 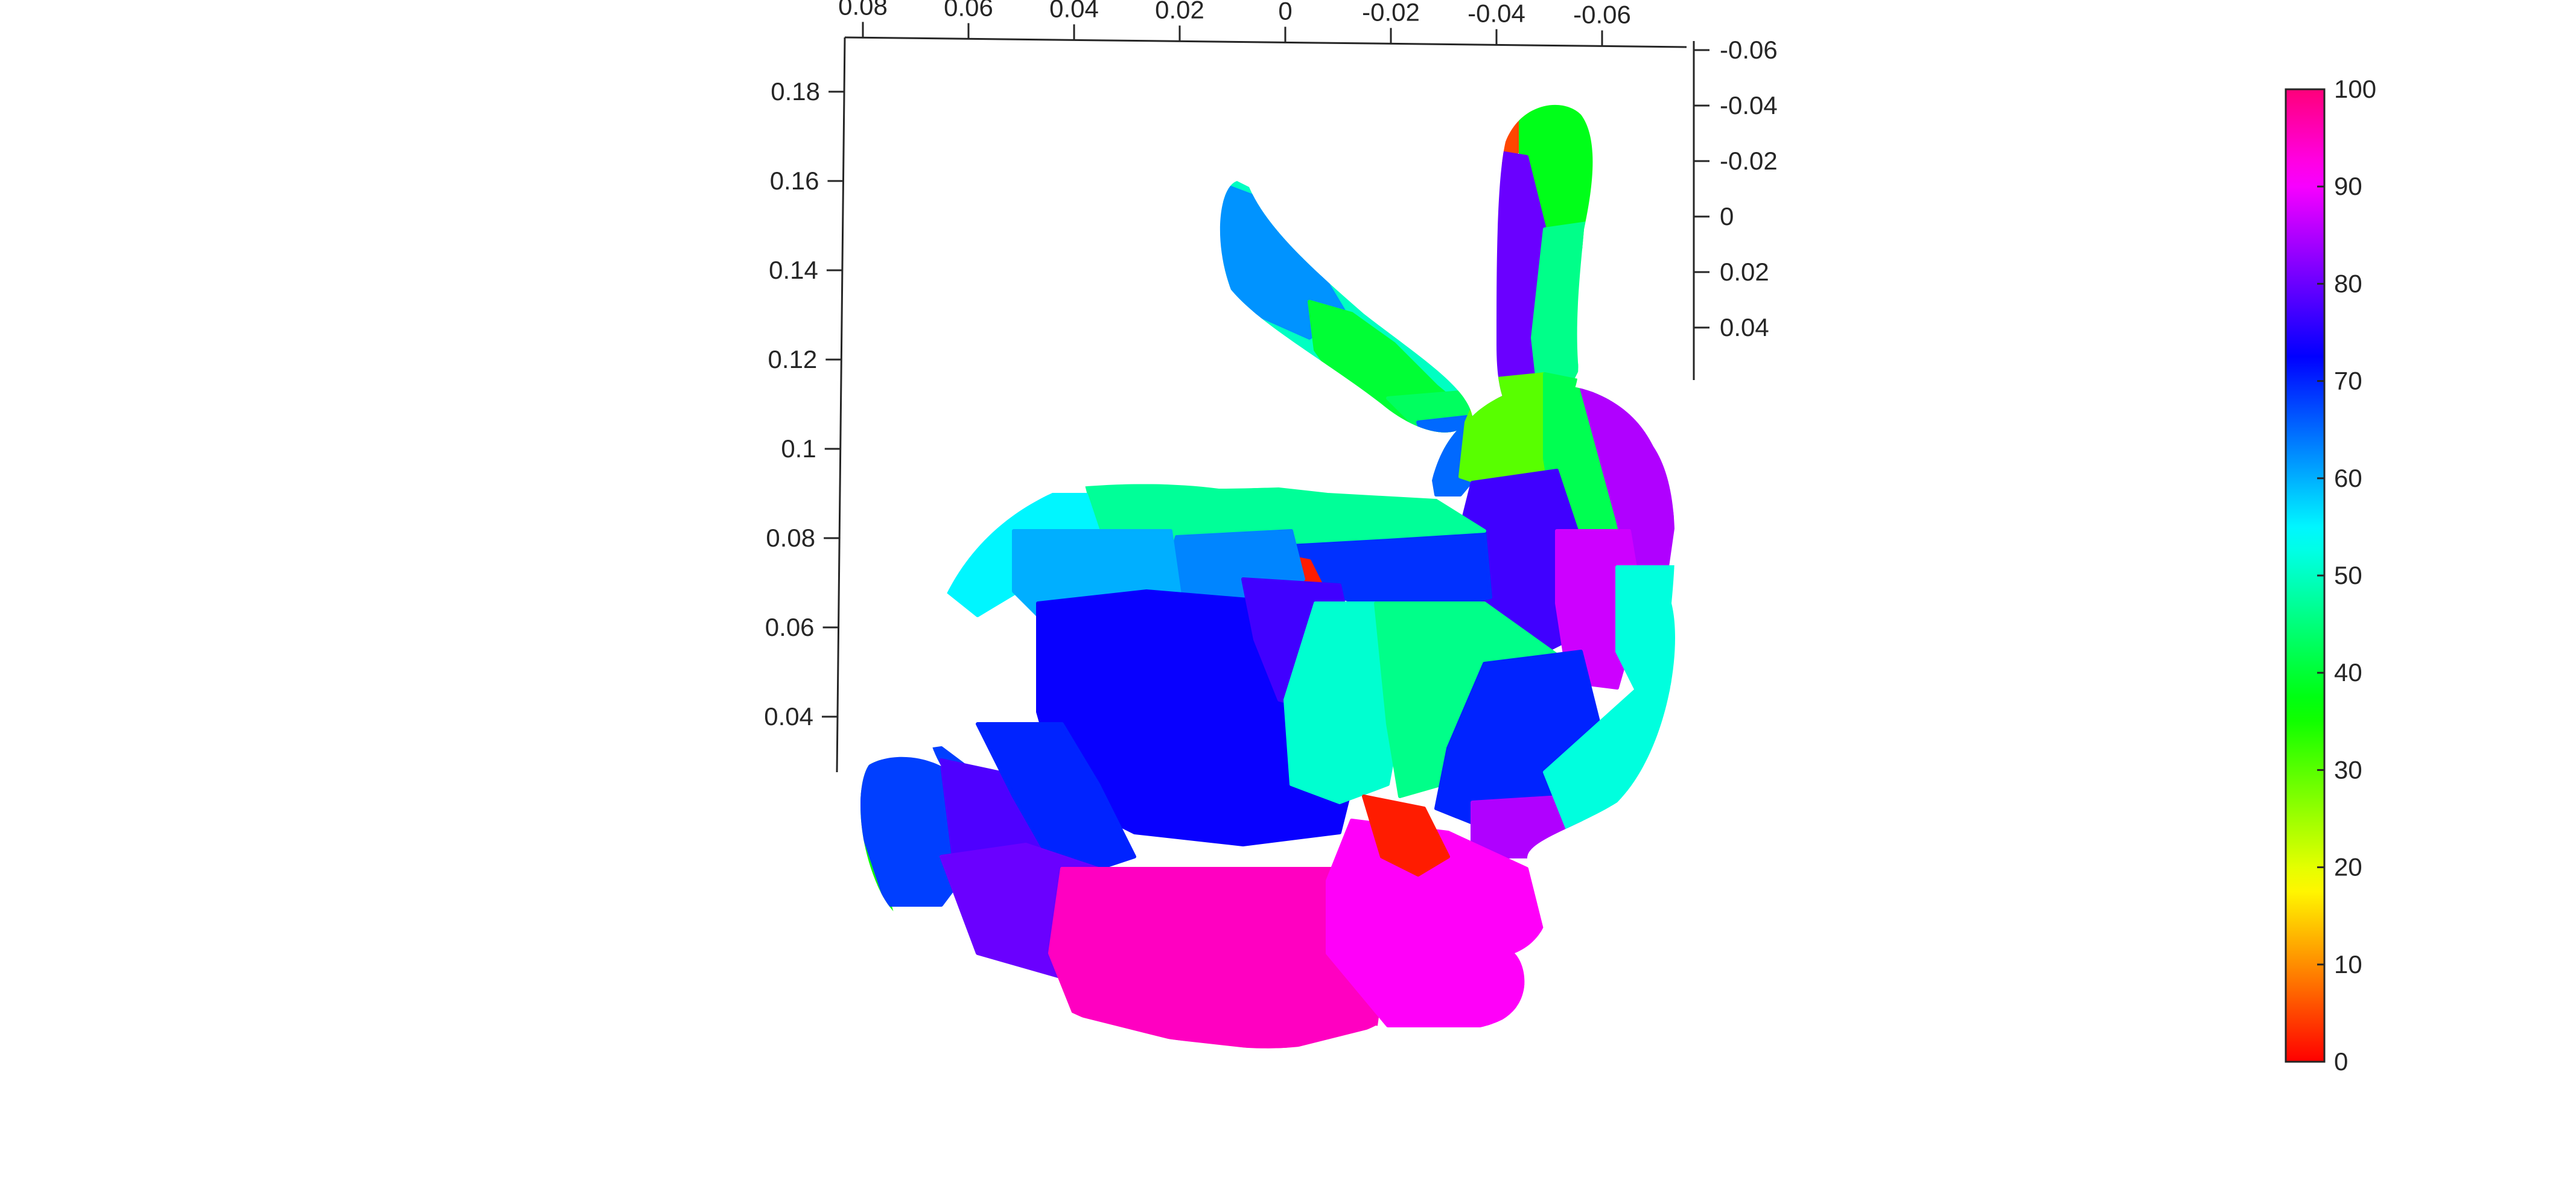 What do you see at coordinates (799, 448) in the screenshot?
I see `left-axis-tick-label: 0.1` at bounding box center [799, 448].